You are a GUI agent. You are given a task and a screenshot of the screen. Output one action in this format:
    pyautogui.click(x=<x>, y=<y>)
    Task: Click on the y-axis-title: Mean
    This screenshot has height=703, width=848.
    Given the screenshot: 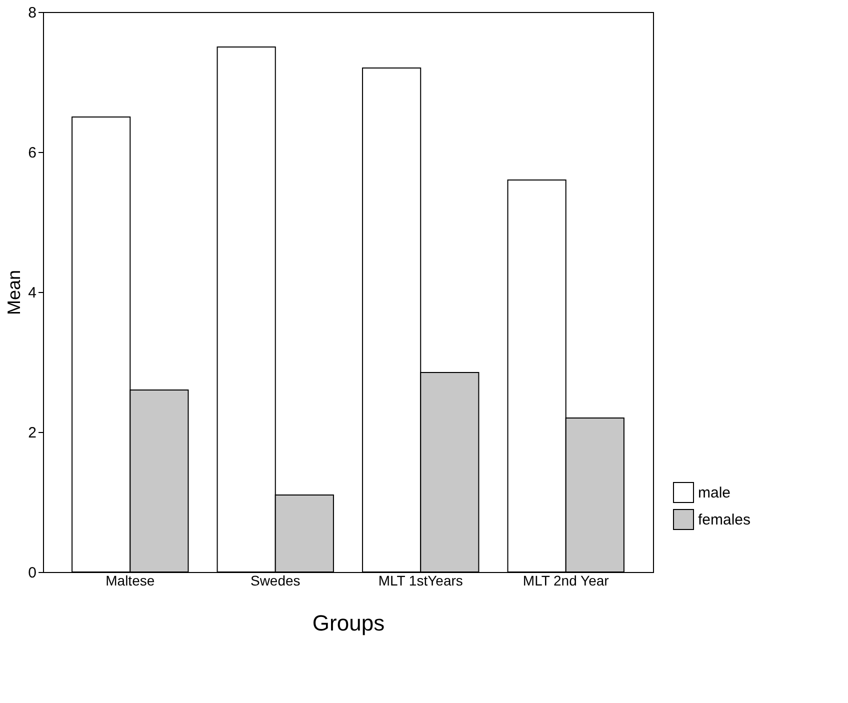 What is the action you would take?
    pyautogui.click(x=14, y=293)
    